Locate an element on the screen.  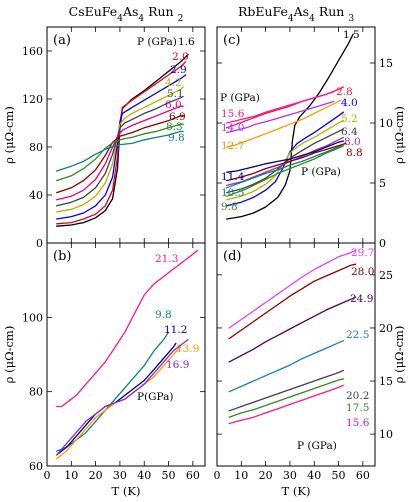
series-label-1.6: 1.6 is located at coordinates (186, 42).